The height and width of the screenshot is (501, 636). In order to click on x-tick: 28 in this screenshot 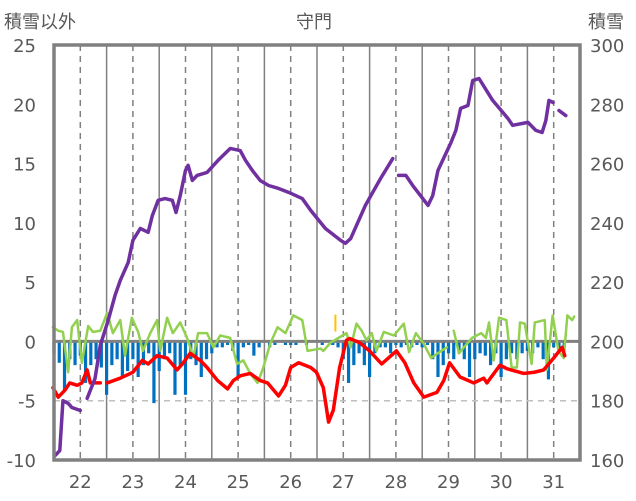, I will do `click(395, 482)`.